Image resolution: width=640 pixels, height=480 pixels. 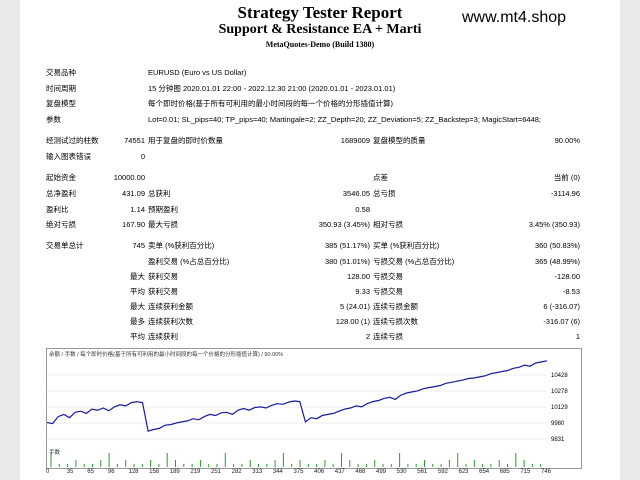 What do you see at coordinates (388, 276) in the screenshot?
I see `largest-loss-label: 亏损交易` at bounding box center [388, 276].